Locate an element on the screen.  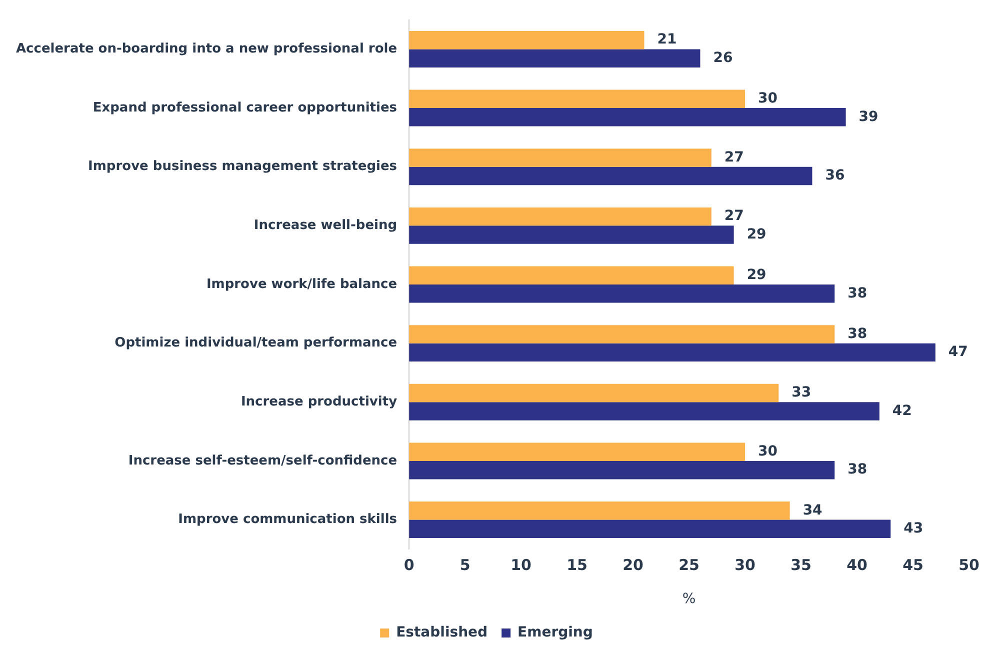
x-tick-label: 5 is located at coordinates (465, 565).